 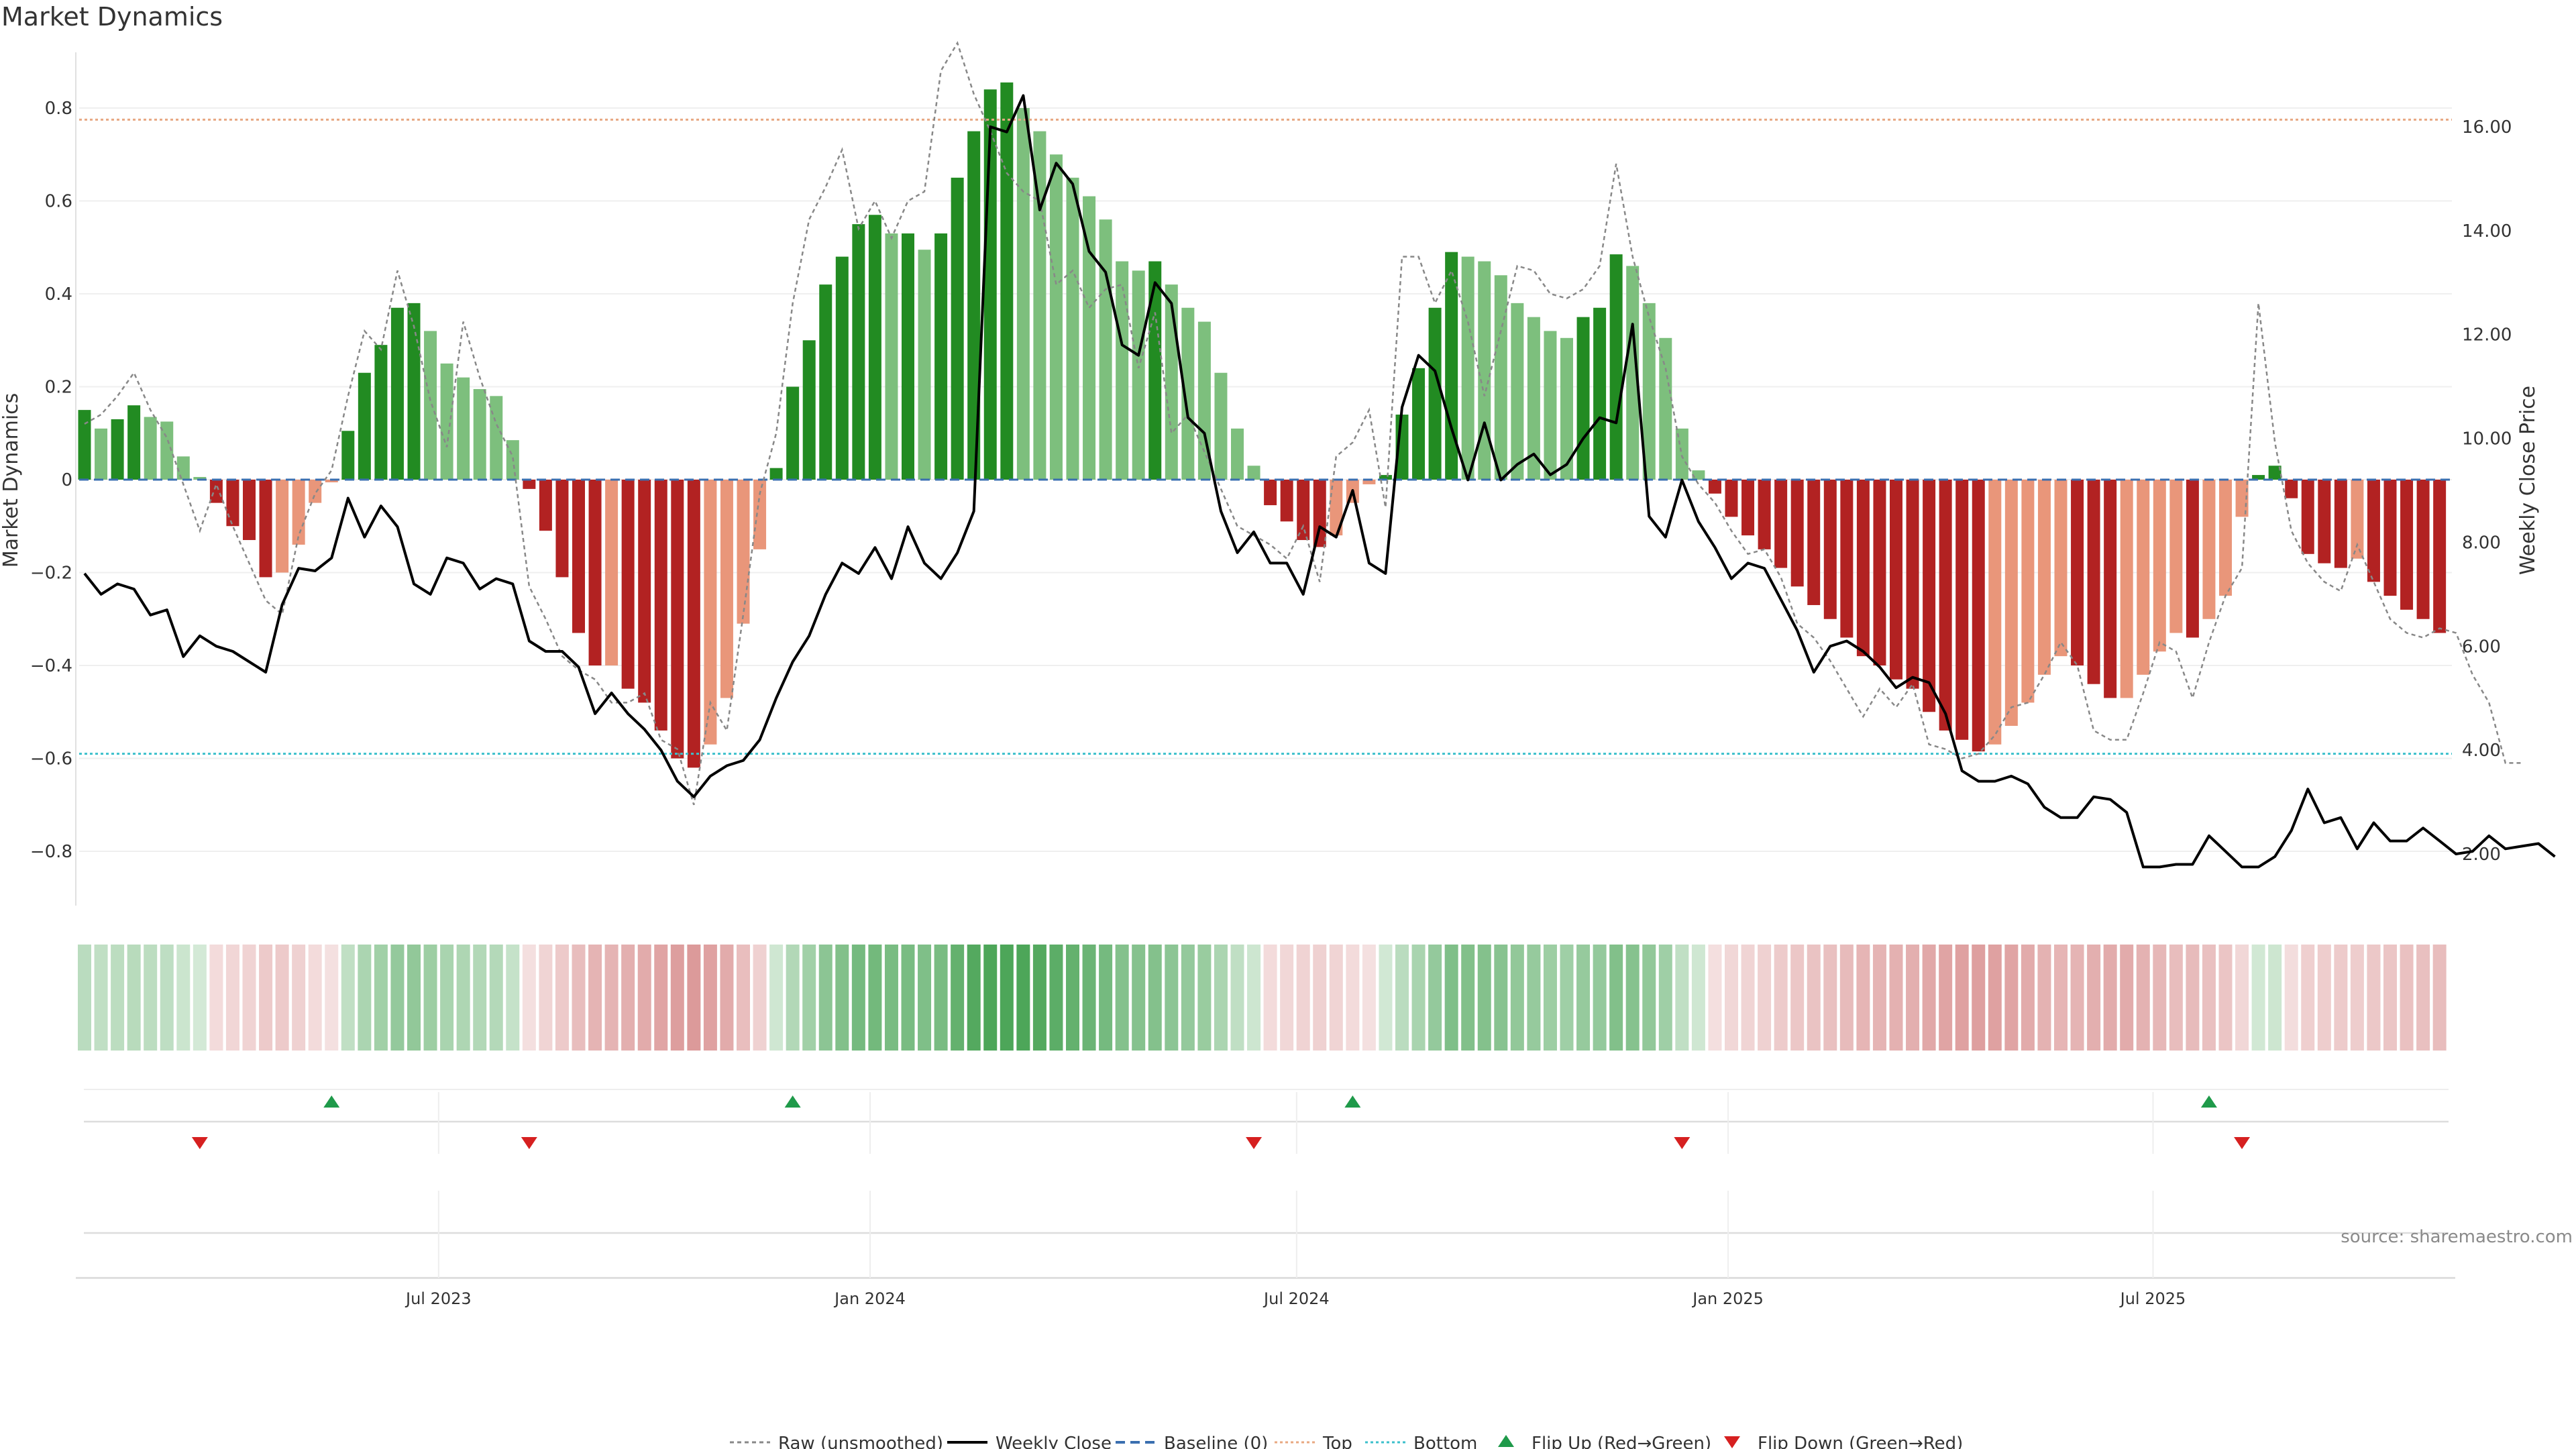 I want to click on left-axis-ticks: 0.8 0.6 0.4 0.2 0 −0.2 −0.4 −0.6 −0.8, so click(x=51, y=480).